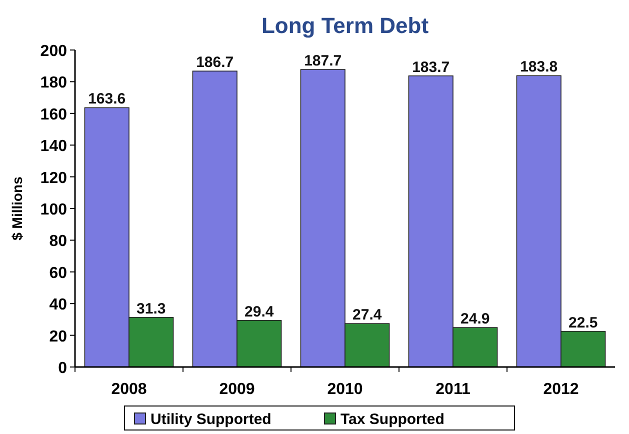 The height and width of the screenshot is (434, 629). Describe the element at coordinates (211, 419) in the screenshot. I see `legend-label: Utility Supported` at that location.